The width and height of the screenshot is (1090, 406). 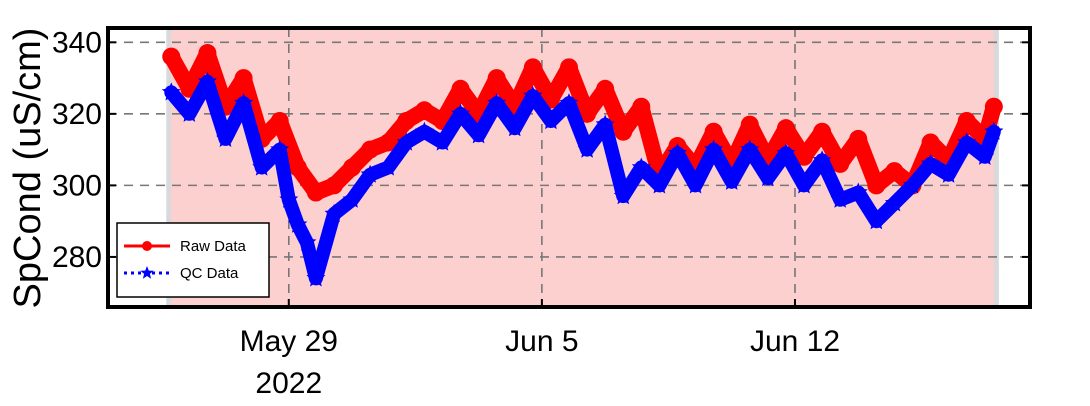 I want to click on y-tick-label-340: 340, so click(x=77, y=42).